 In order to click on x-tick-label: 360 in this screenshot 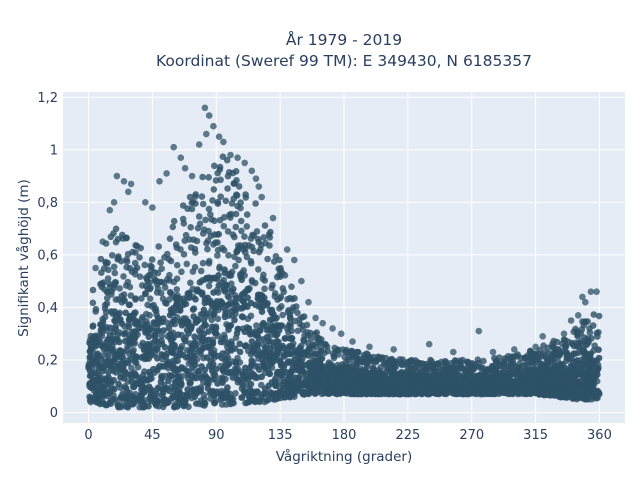, I will do `click(599, 435)`.